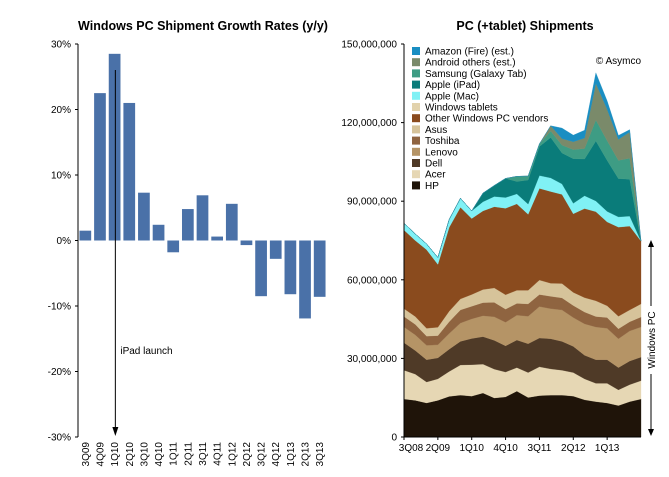  Describe the element at coordinates (261, 268) in the screenshot. I see `growth-bar-3q12` at that location.